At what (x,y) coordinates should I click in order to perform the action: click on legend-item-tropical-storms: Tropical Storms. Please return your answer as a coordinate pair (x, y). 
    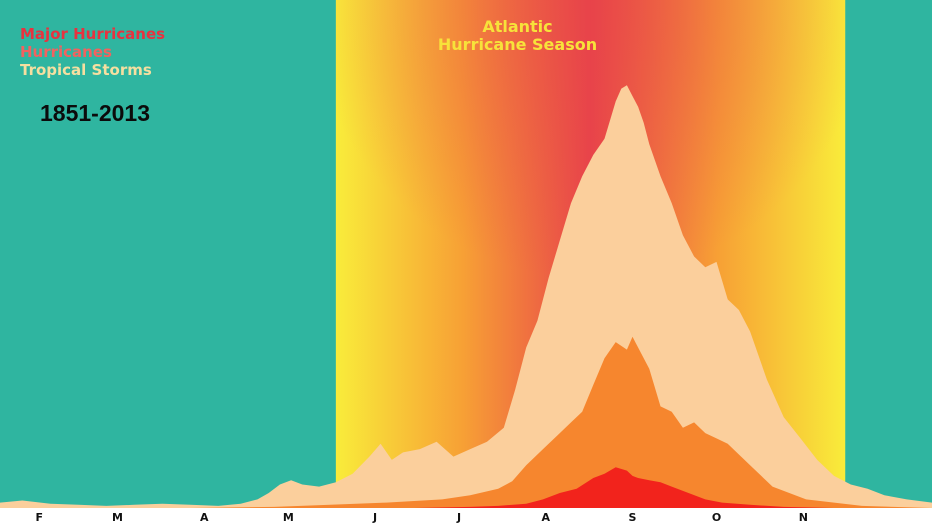
    Looking at the image, I should click on (86, 70).